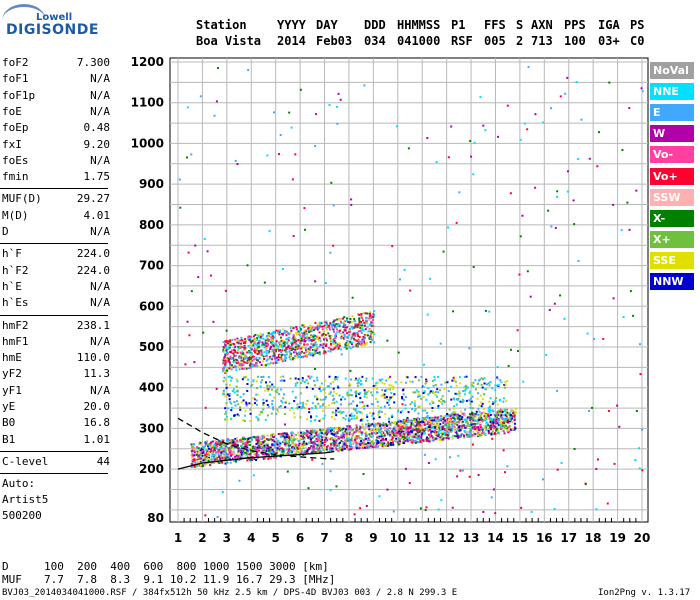 The image size is (700, 600). What do you see at coordinates (349, 538) in the screenshot?
I see `x-tick-label: 8` at bounding box center [349, 538].